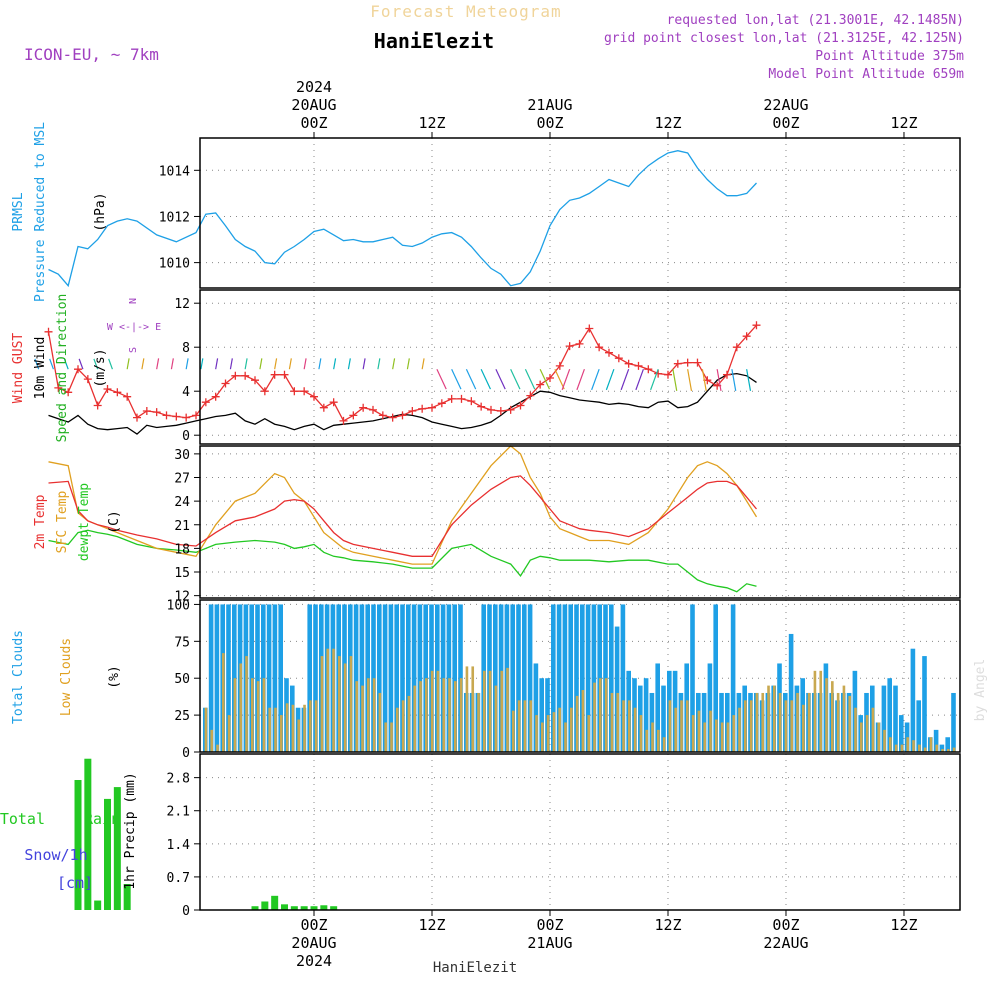 The image size is (1000, 1000). Describe the element at coordinates (182, 455) in the screenshot. I see `y-tick-label: 30` at that location.